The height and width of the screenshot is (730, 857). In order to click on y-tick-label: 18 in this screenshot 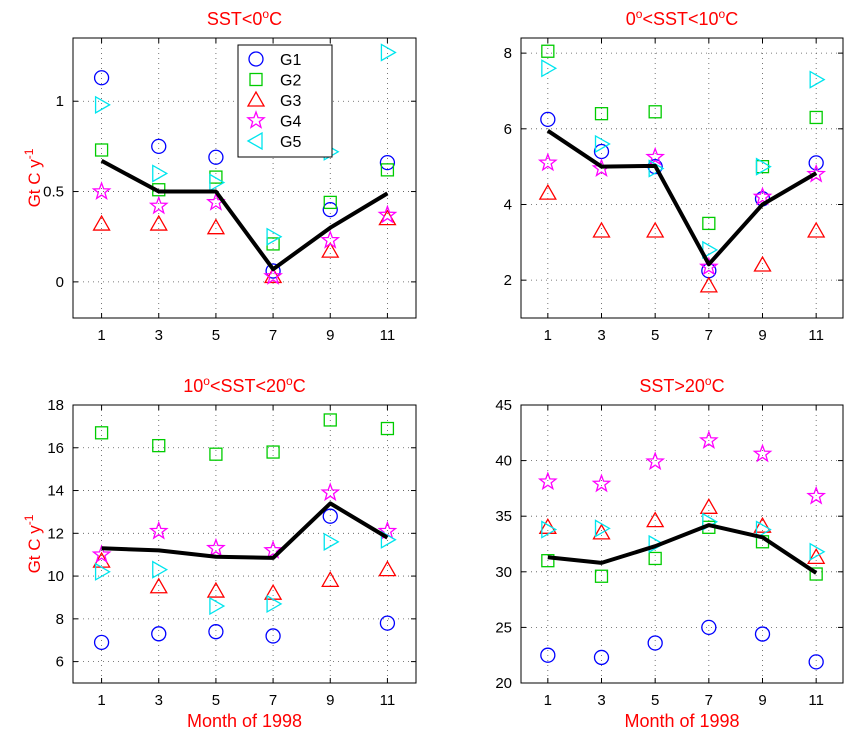, I will do `click(55, 405)`.